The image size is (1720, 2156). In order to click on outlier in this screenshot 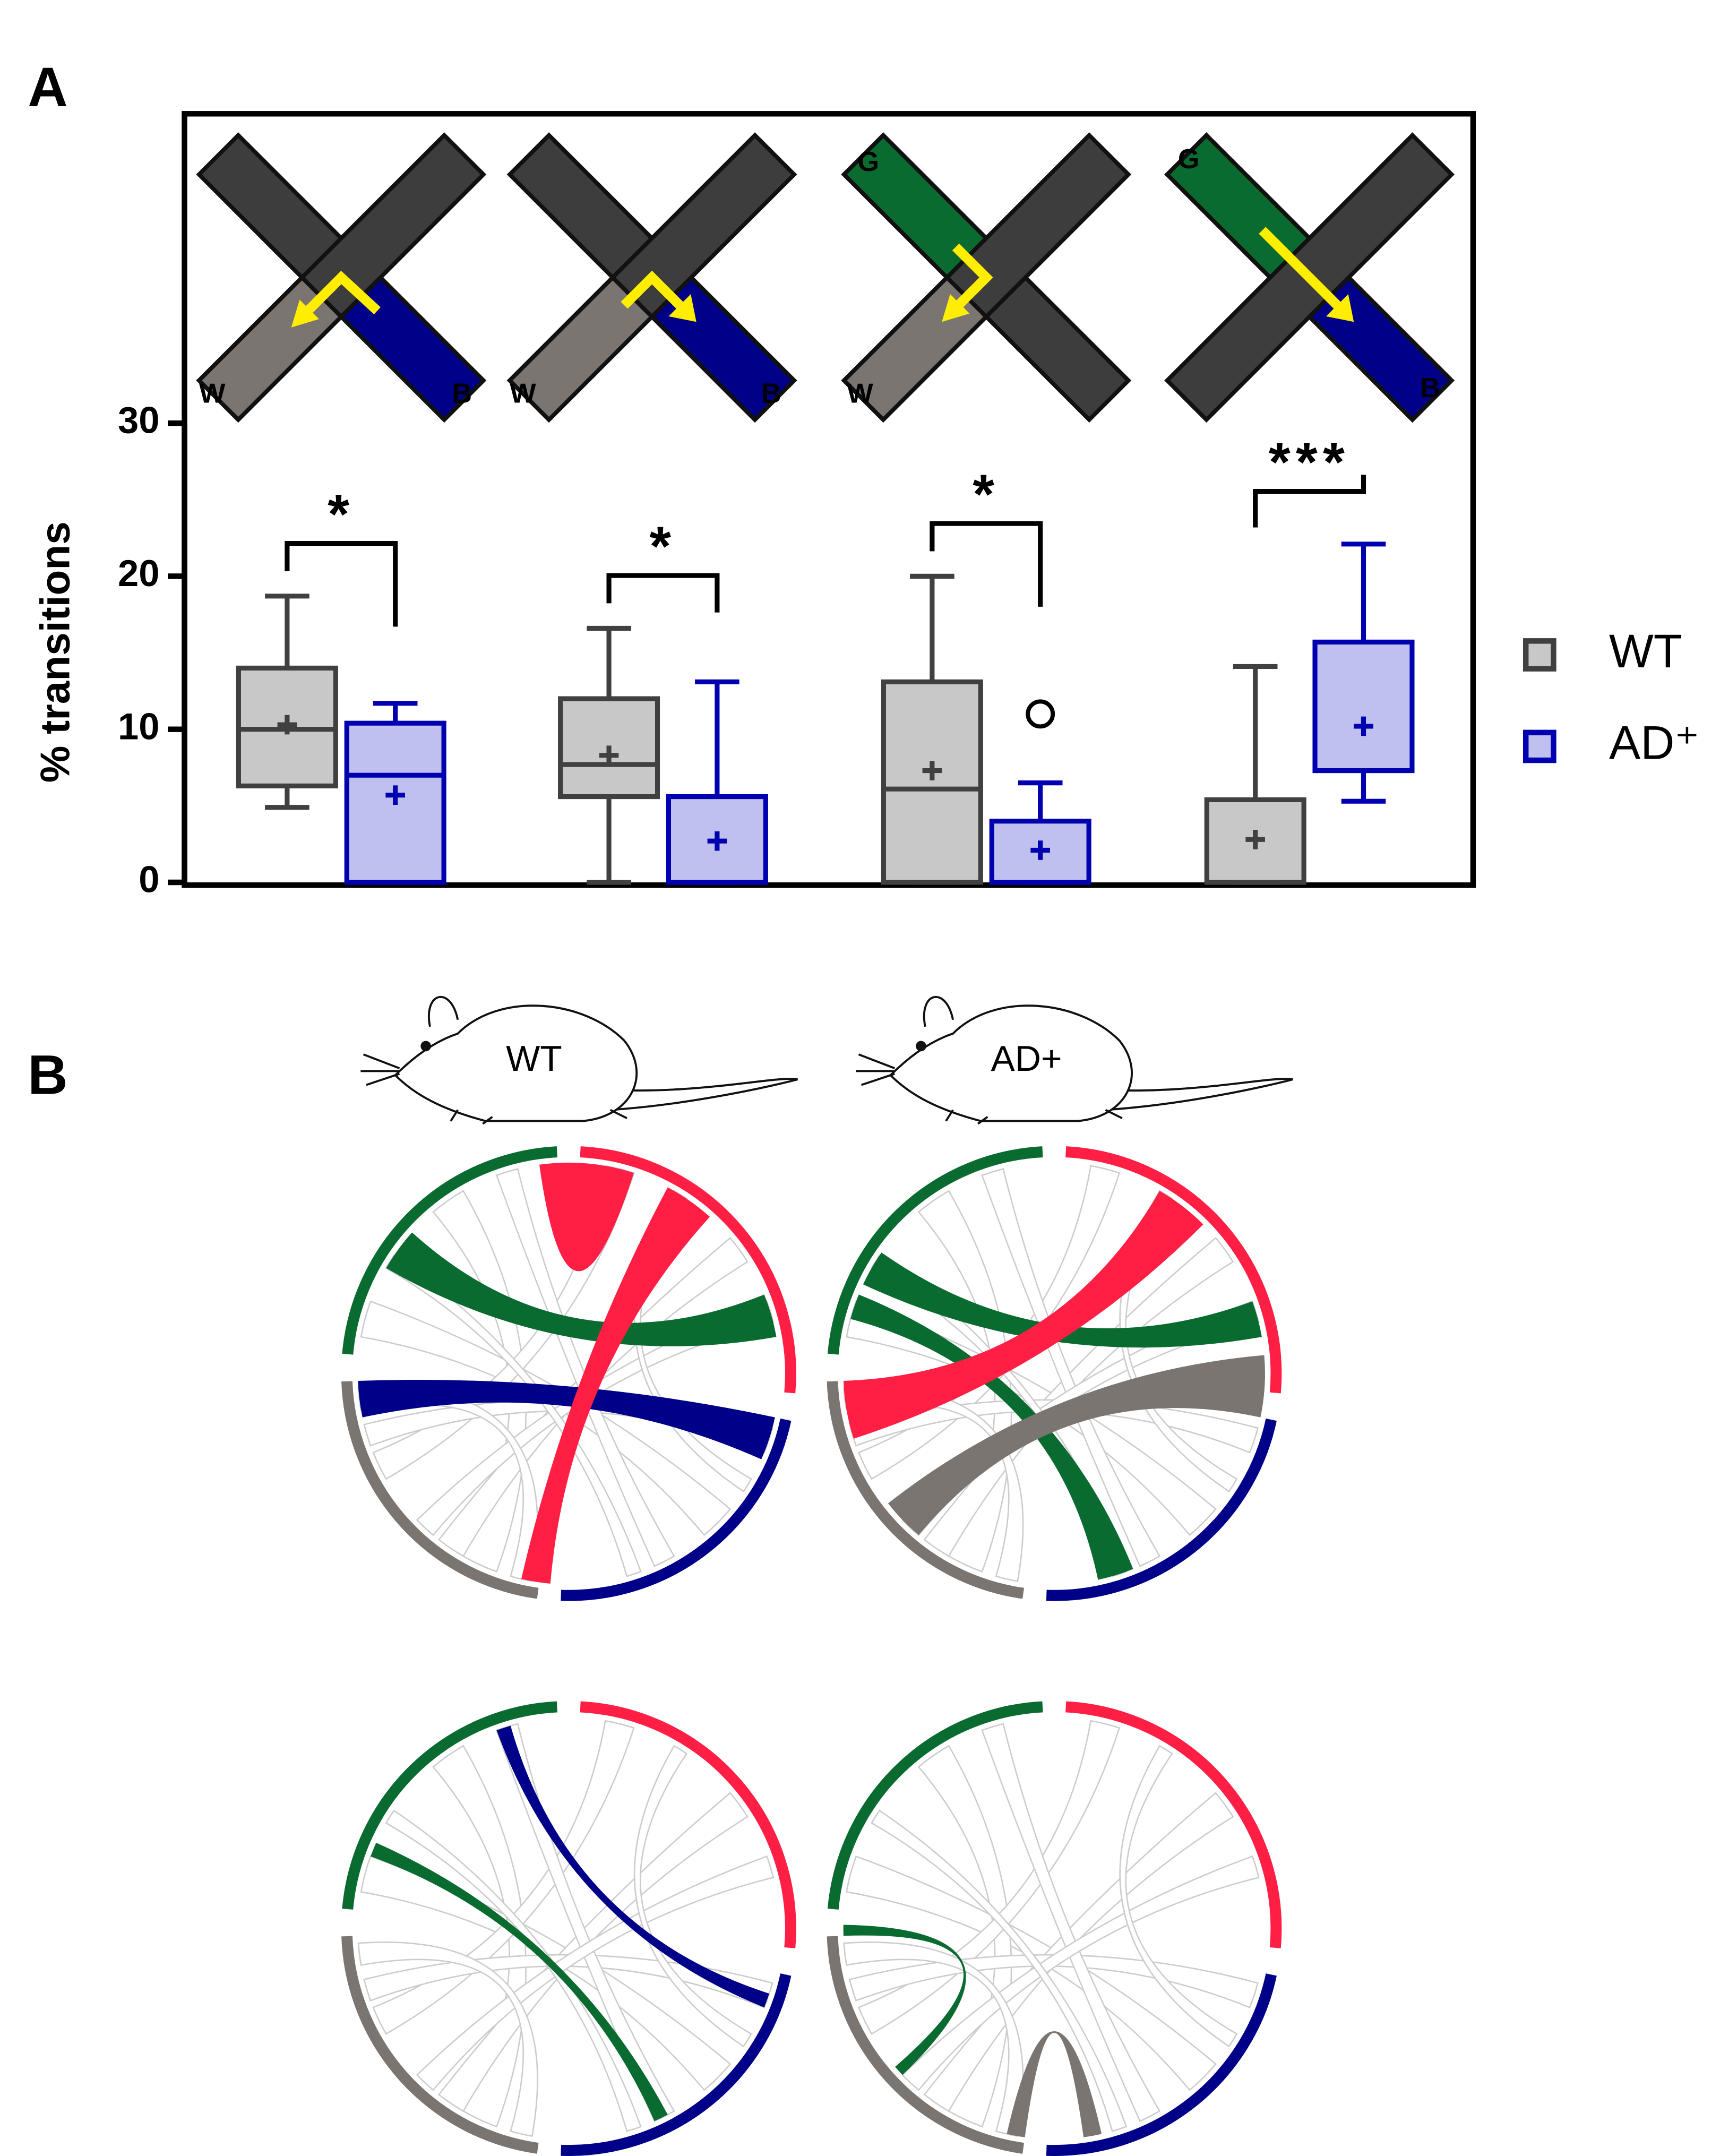, I will do `click(1040, 714)`.